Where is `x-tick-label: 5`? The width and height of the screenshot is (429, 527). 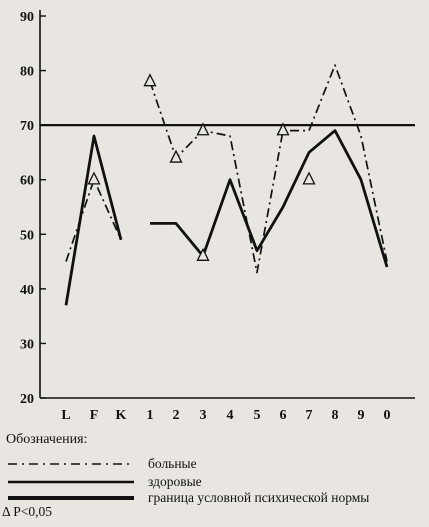
x-tick-label: 5 is located at coordinates (257, 414).